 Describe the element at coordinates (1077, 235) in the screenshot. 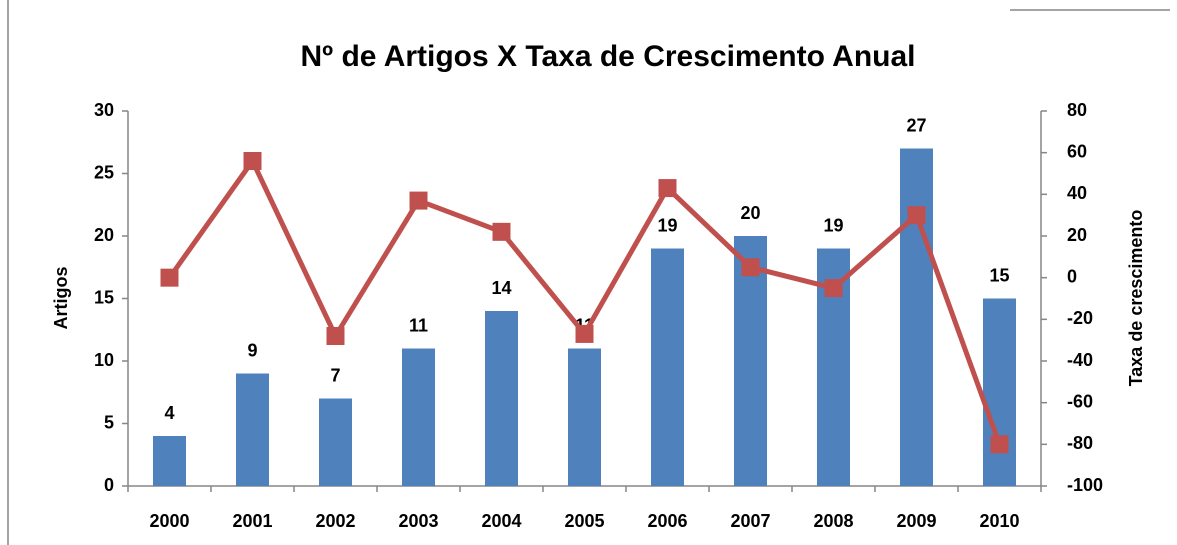

I see `y2-tick-label: 20` at that location.